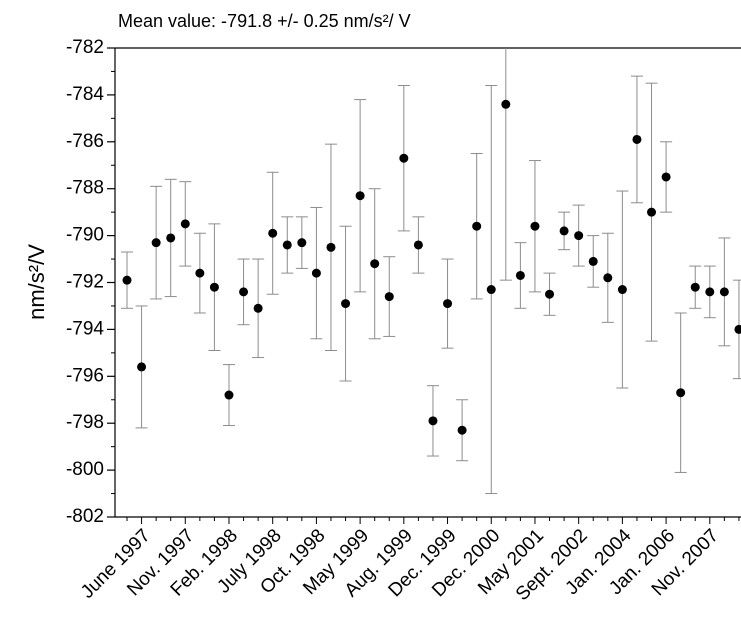 The height and width of the screenshot is (625, 741). What do you see at coordinates (85, 328) in the screenshot?
I see `y-tick-label: -794` at bounding box center [85, 328].